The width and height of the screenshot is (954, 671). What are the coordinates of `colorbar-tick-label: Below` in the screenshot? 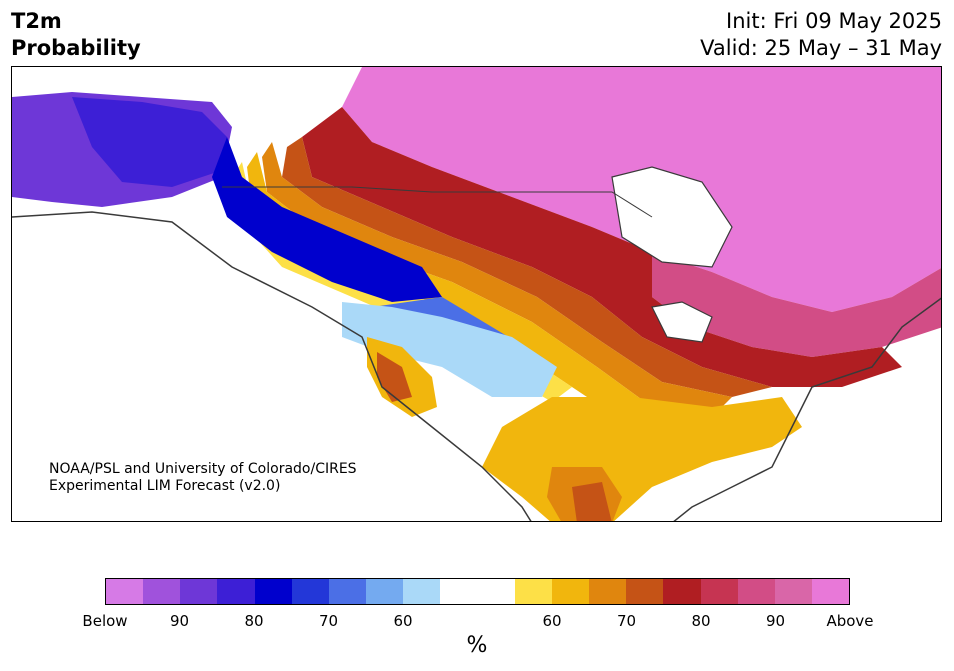 It's located at (105, 621).